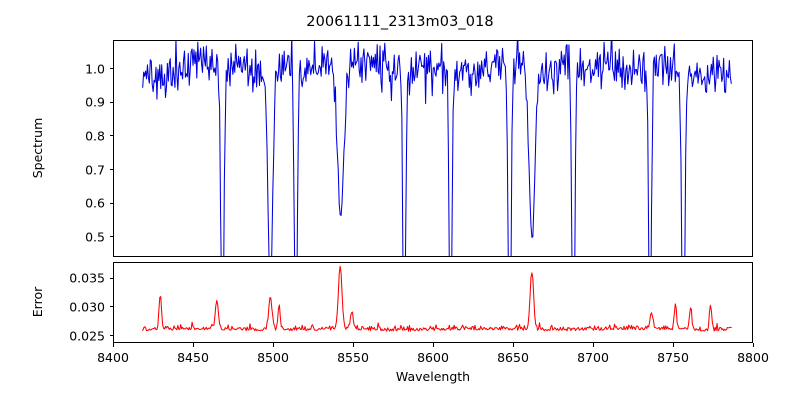  What do you see at coordinates (353, 357) in the screenshot?
I see `xtick-label: 8550` at bounding box center [353, 357].